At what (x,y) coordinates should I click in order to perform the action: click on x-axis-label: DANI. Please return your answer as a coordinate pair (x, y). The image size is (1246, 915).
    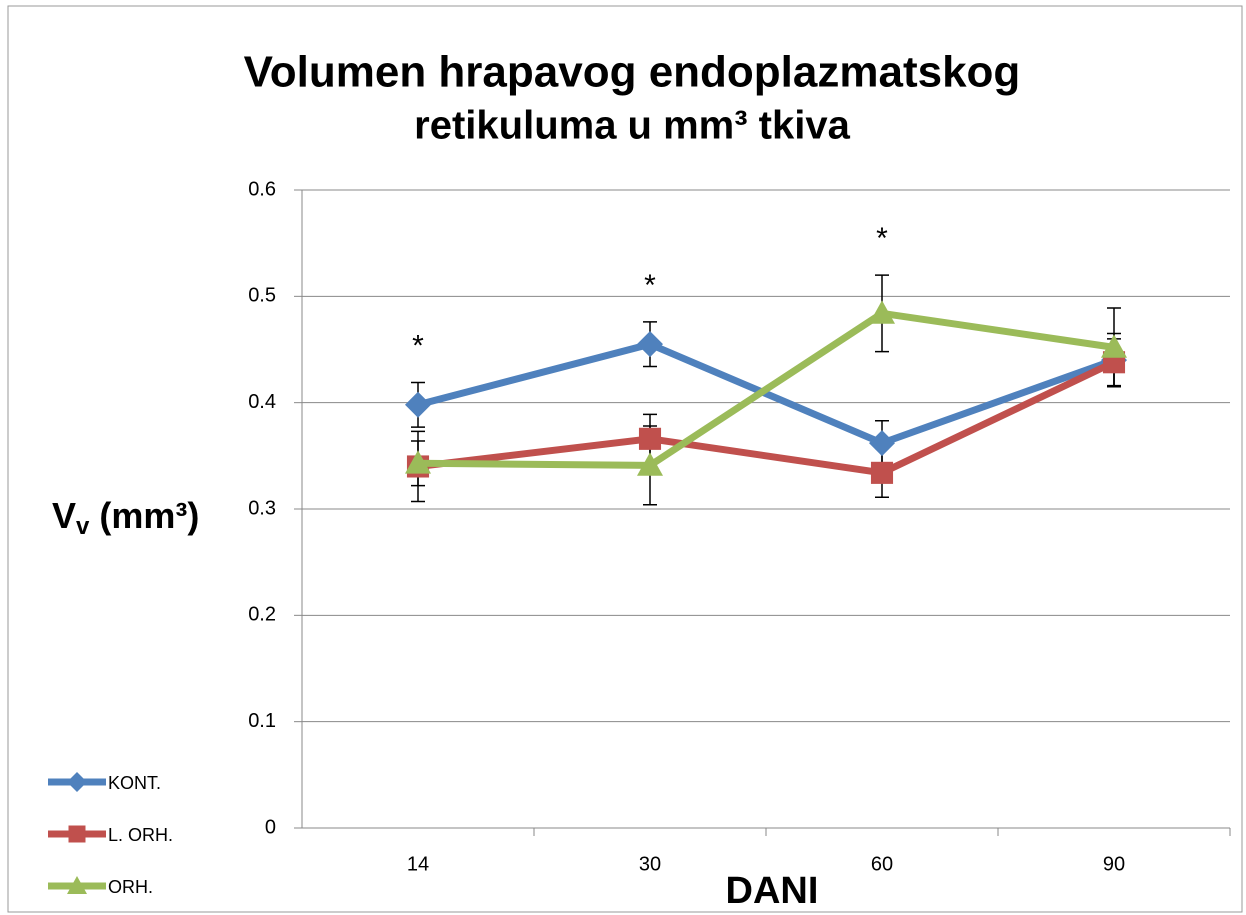
    Looking at the image, I should click on (772, 891).